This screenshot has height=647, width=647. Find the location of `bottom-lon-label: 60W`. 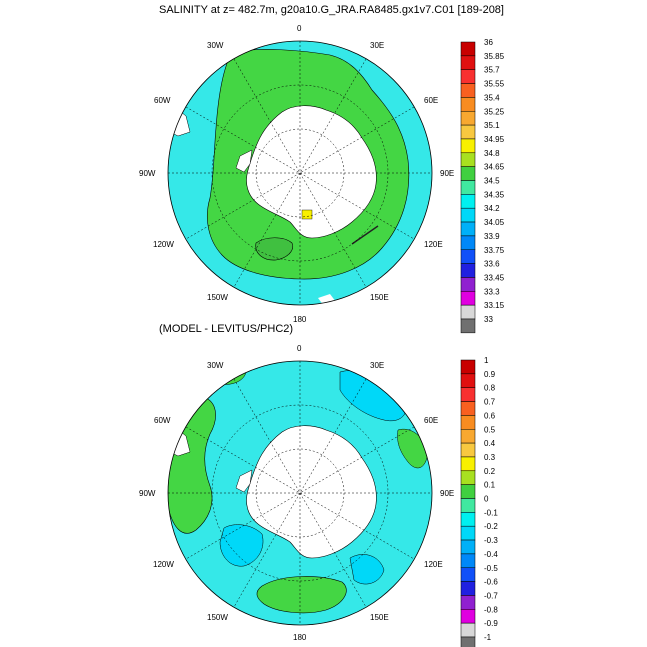

bottom-lon-label: 60W is located at coordinates (162, 420).